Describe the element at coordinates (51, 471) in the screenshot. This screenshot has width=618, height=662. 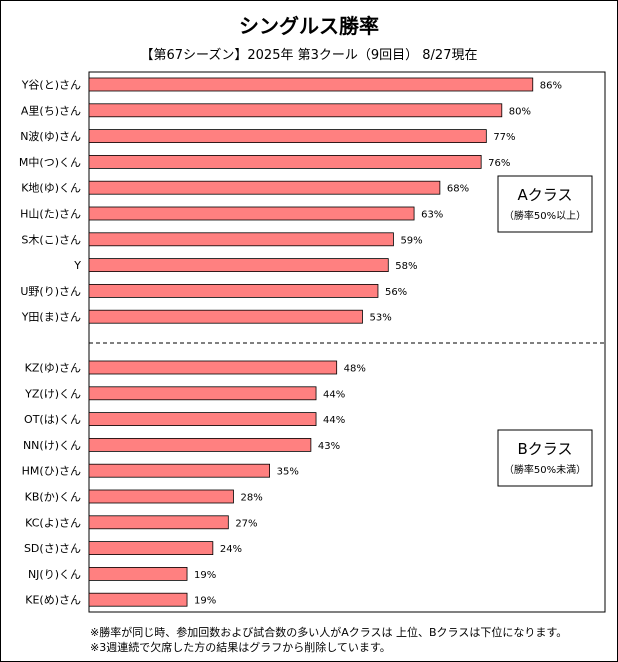
I see `category-label: HM(ひ)さん` at that location.